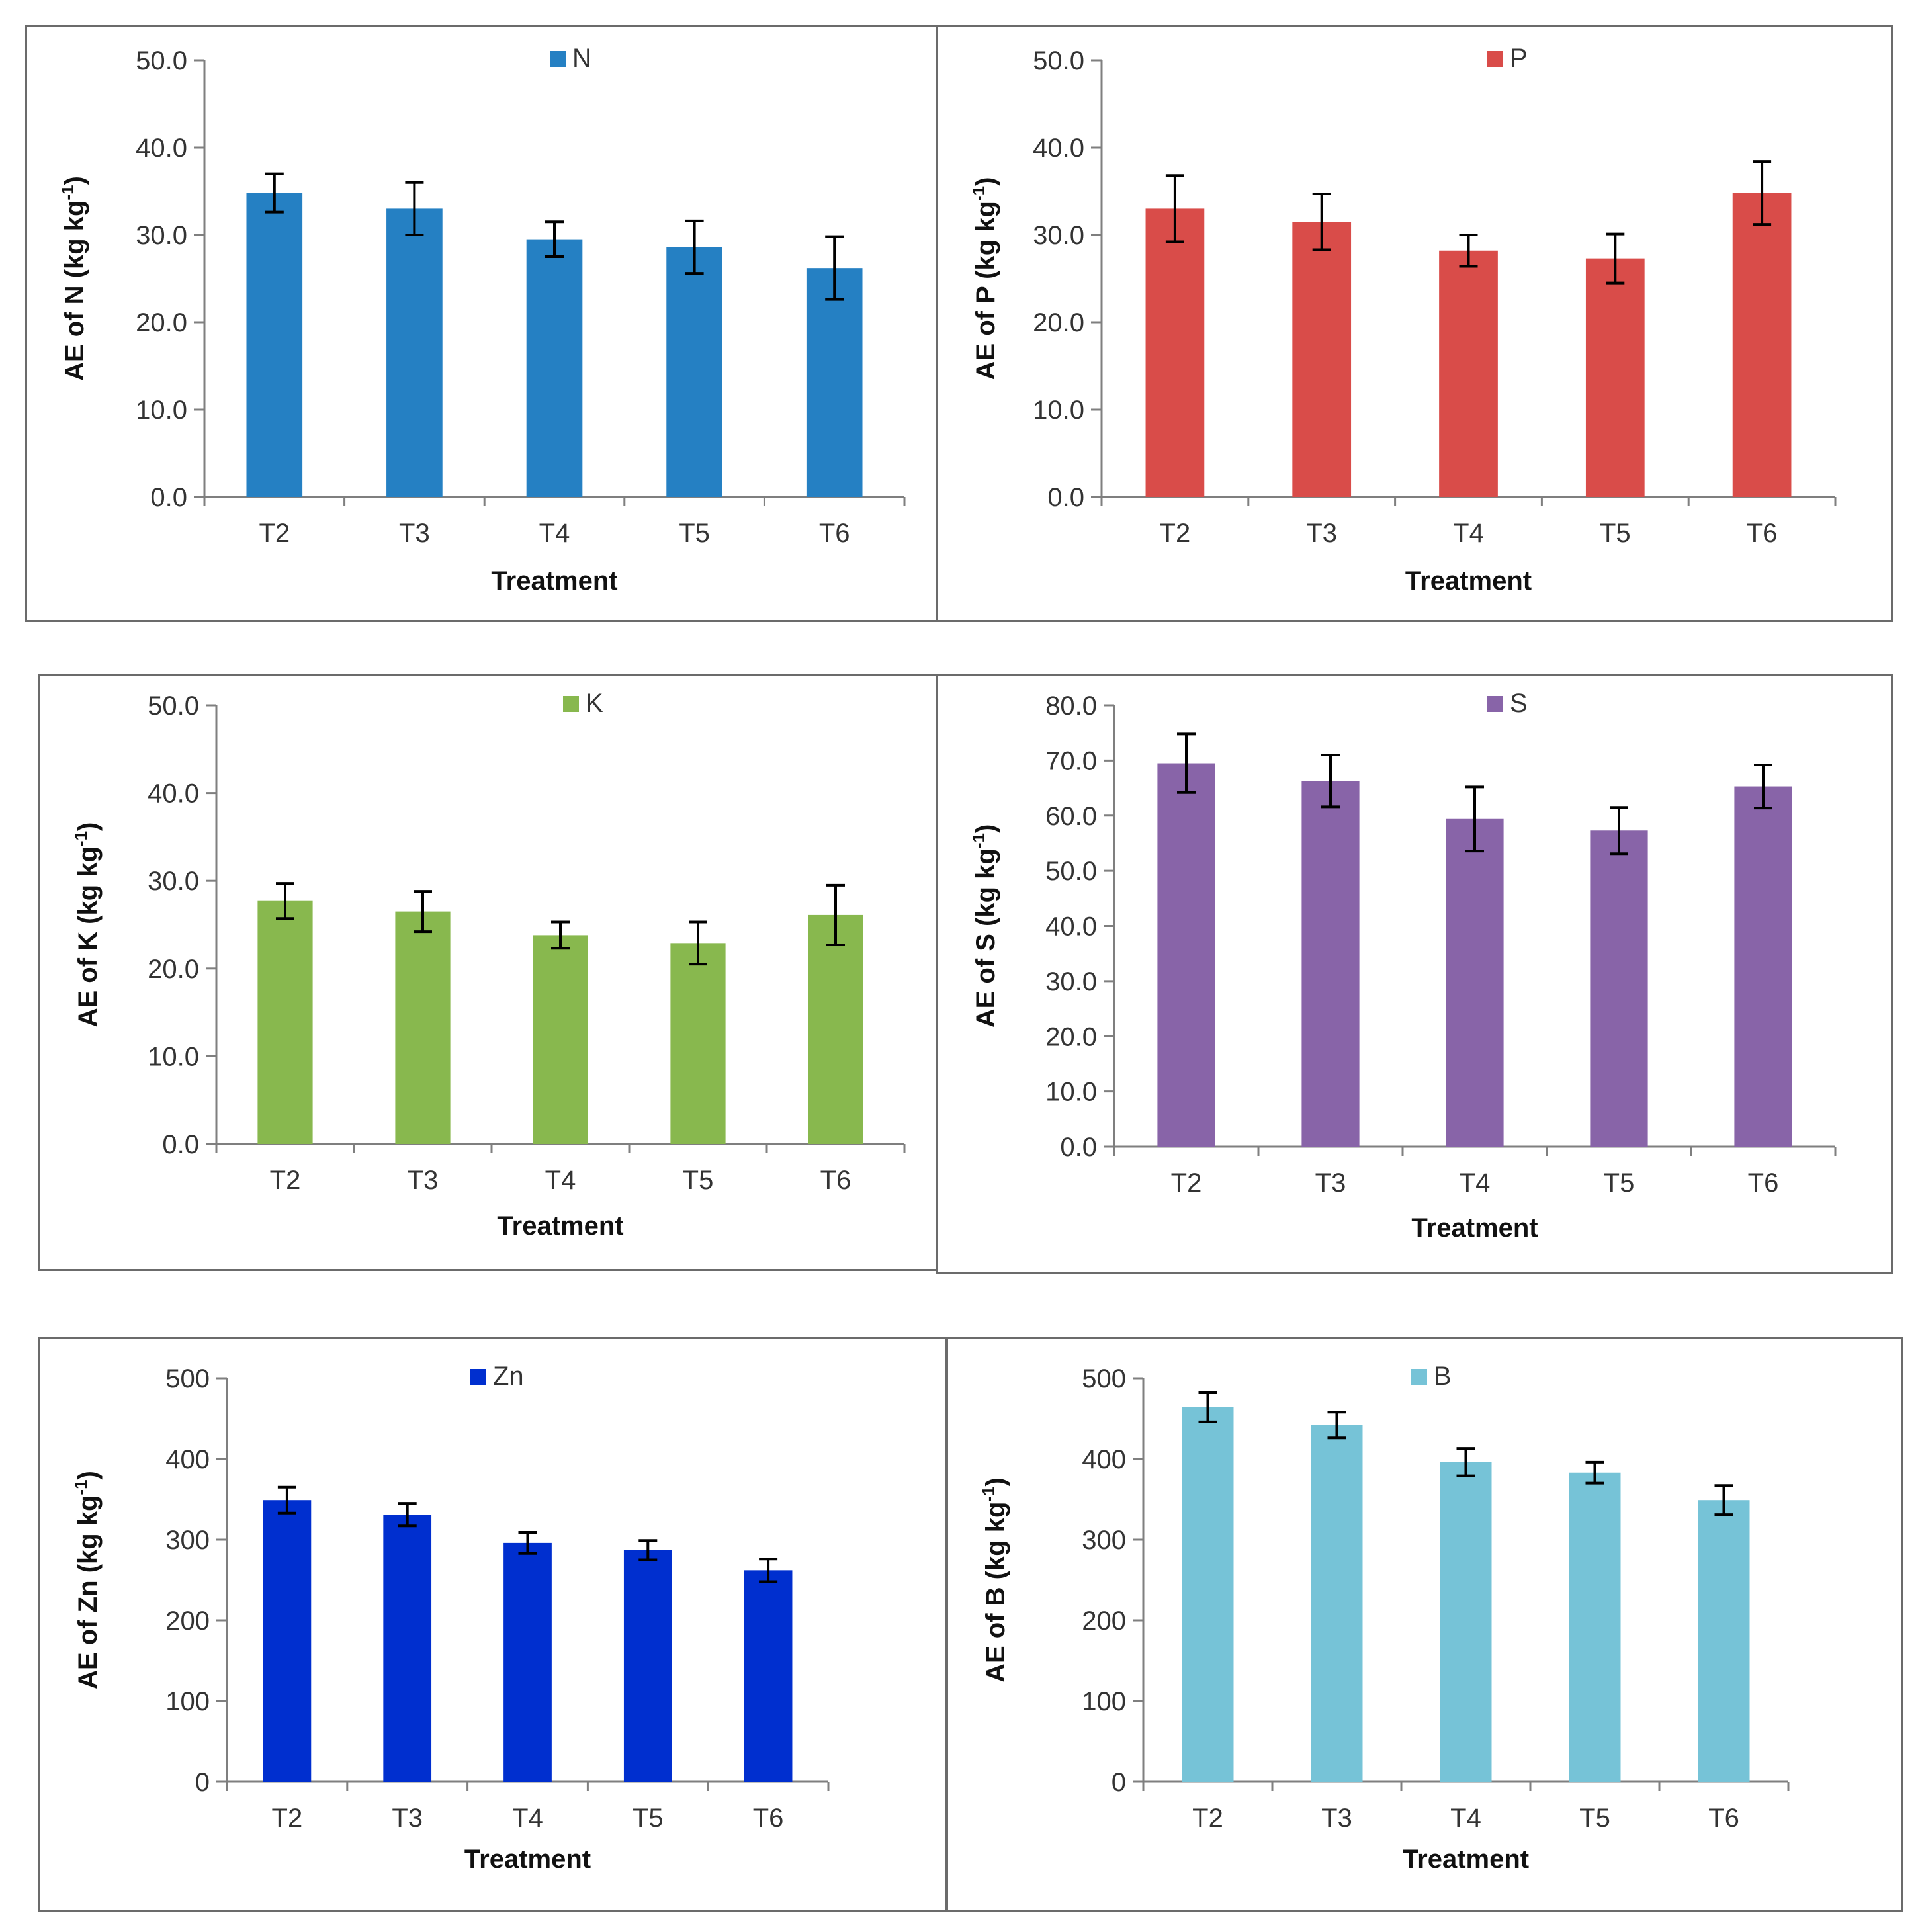 Image resolution: width=1920 pixels, height=1932 pixels. Describe the element at coordinates (509, 1376) in the screenshot. I see `legend-label: Zn` at that location.